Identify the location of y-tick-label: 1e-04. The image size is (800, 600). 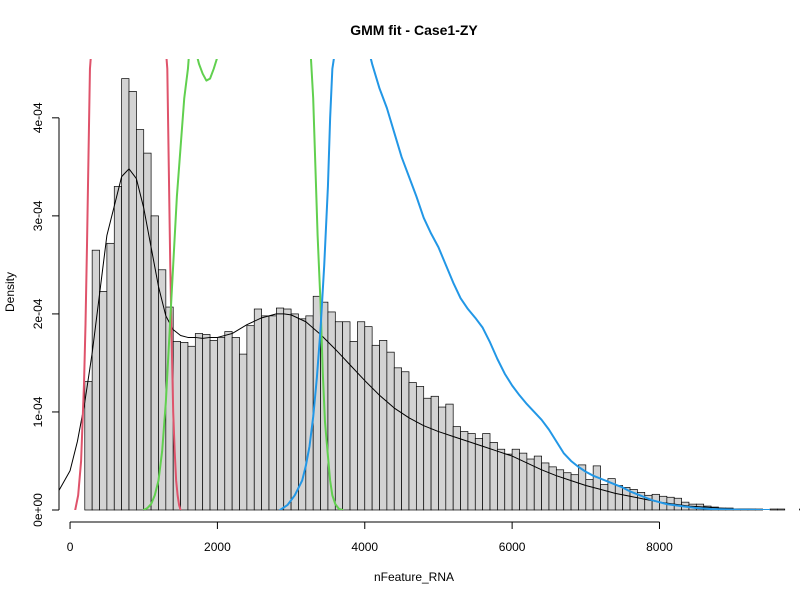
(38, 411).